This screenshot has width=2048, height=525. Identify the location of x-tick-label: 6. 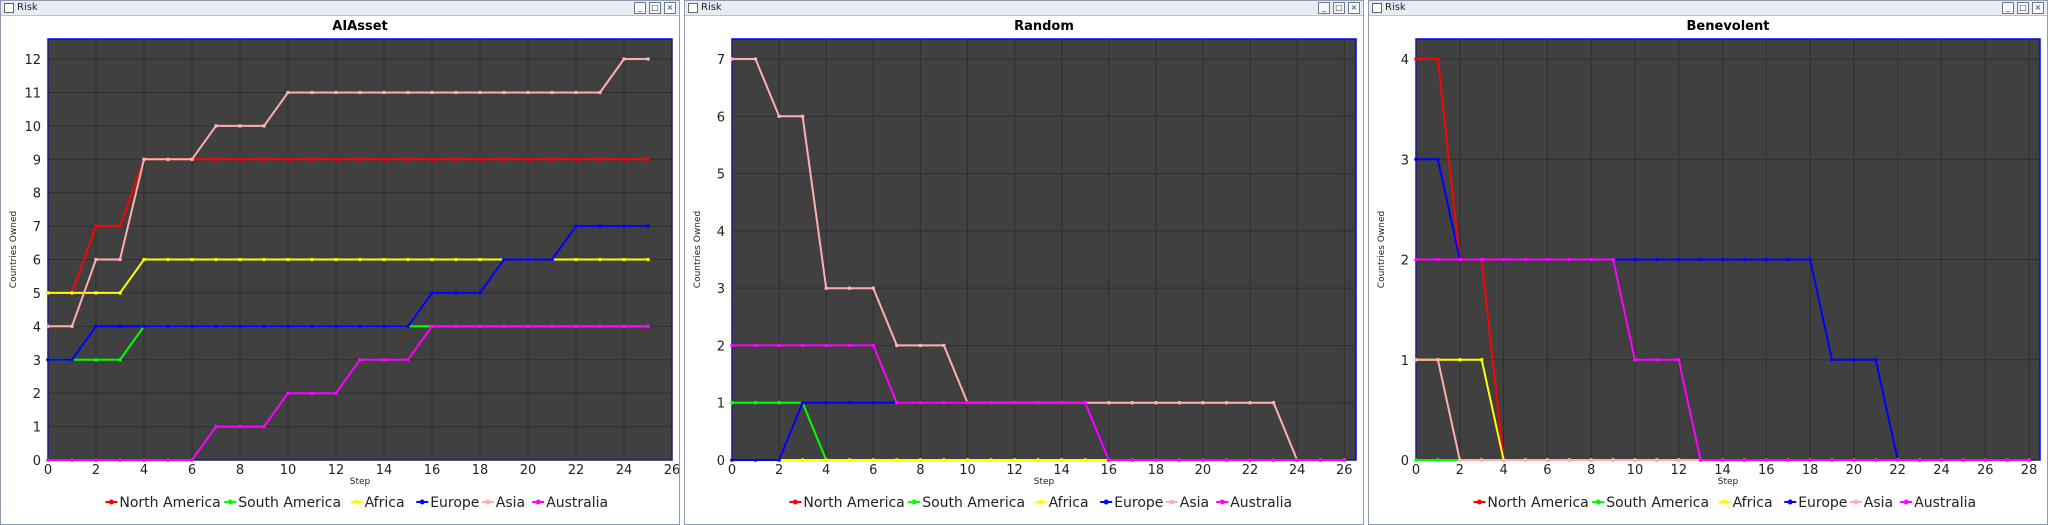
(873, 470).